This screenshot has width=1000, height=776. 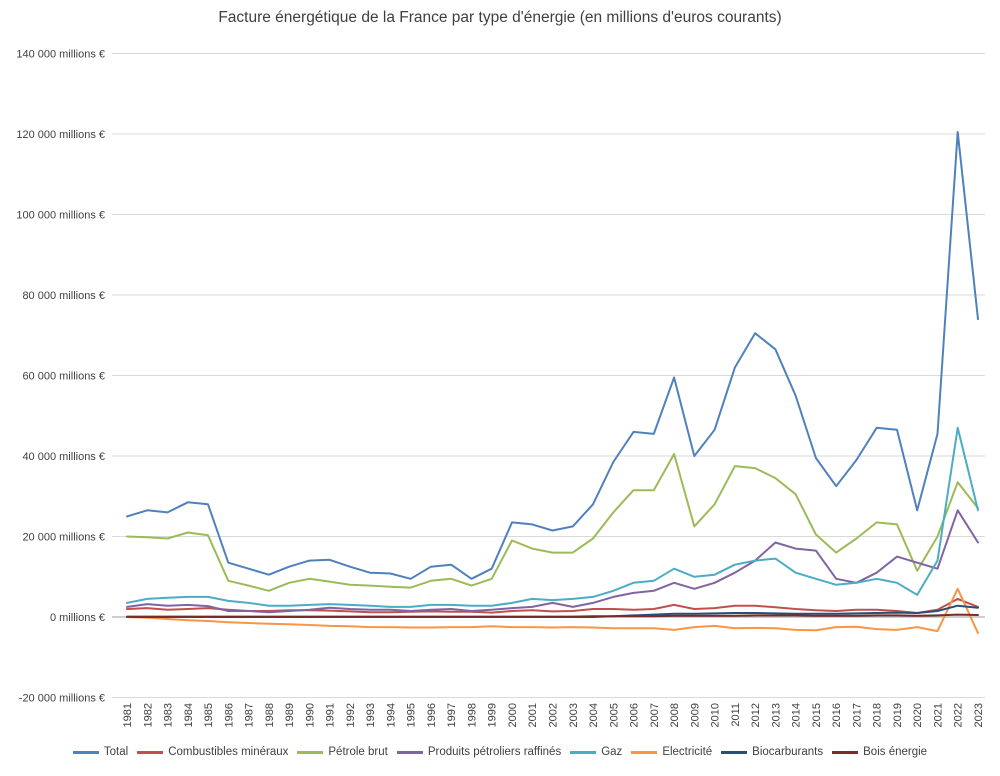 What do you see at coordinates (878, 715) in the screenshot?
I see `x-axis-tick-label: 2018` at bounding box center [878, 715].